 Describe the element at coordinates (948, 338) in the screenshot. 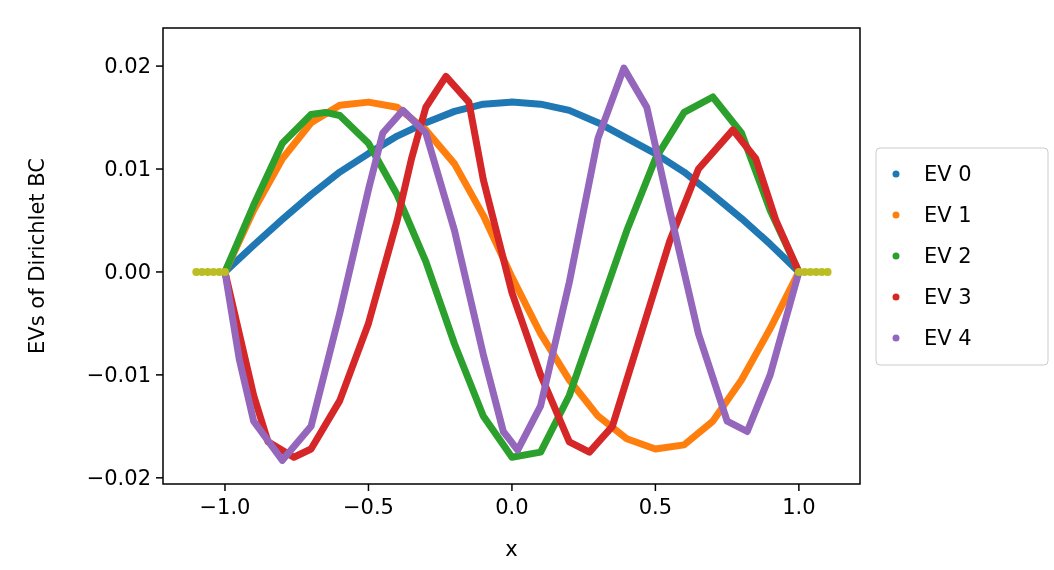

I see `legend-label: EV 4` at that location.